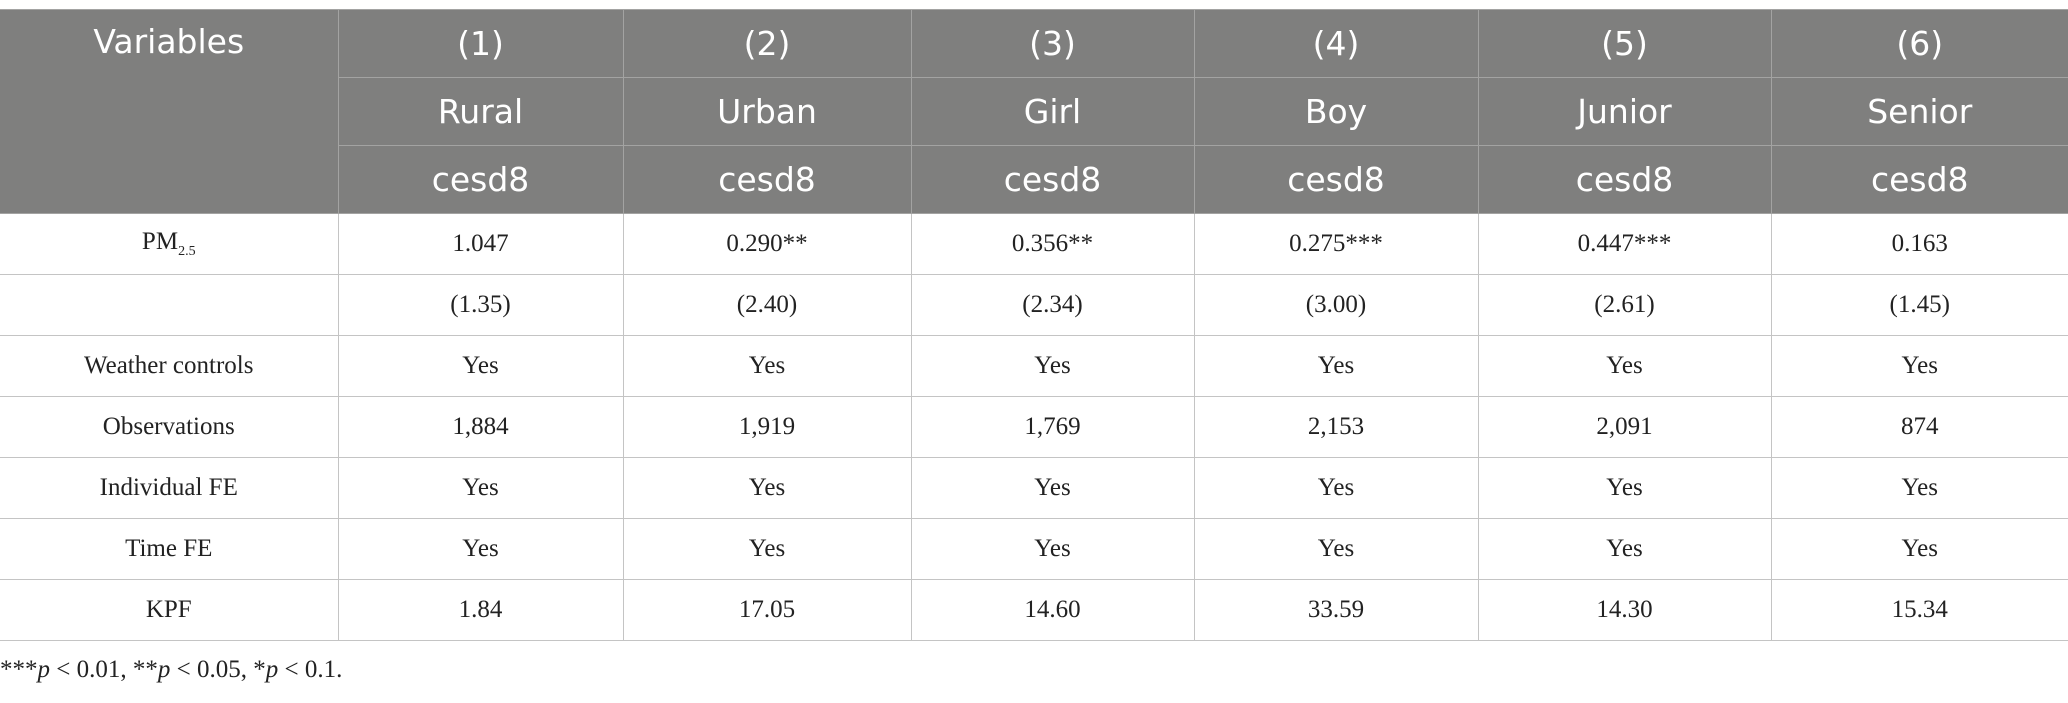  Describe the element at coordinates (187, 251) in the screenshot. I see `row-label-subscript: 2.5` at that location.